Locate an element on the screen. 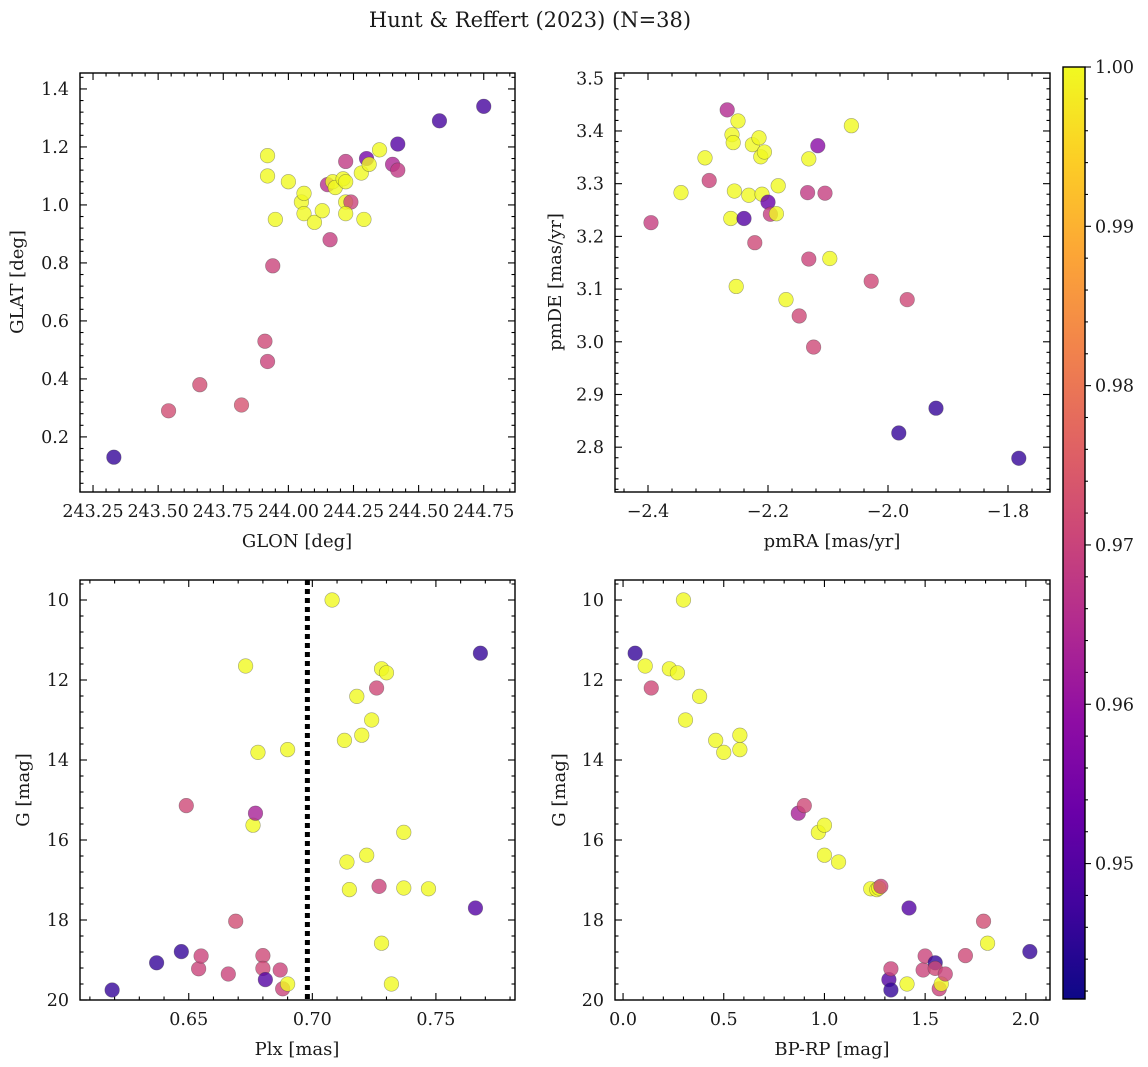 The width and height of the screenshot is (1148, 1067). colorbar-tick-label: 0.98 is located at coordinates (1114, 387).